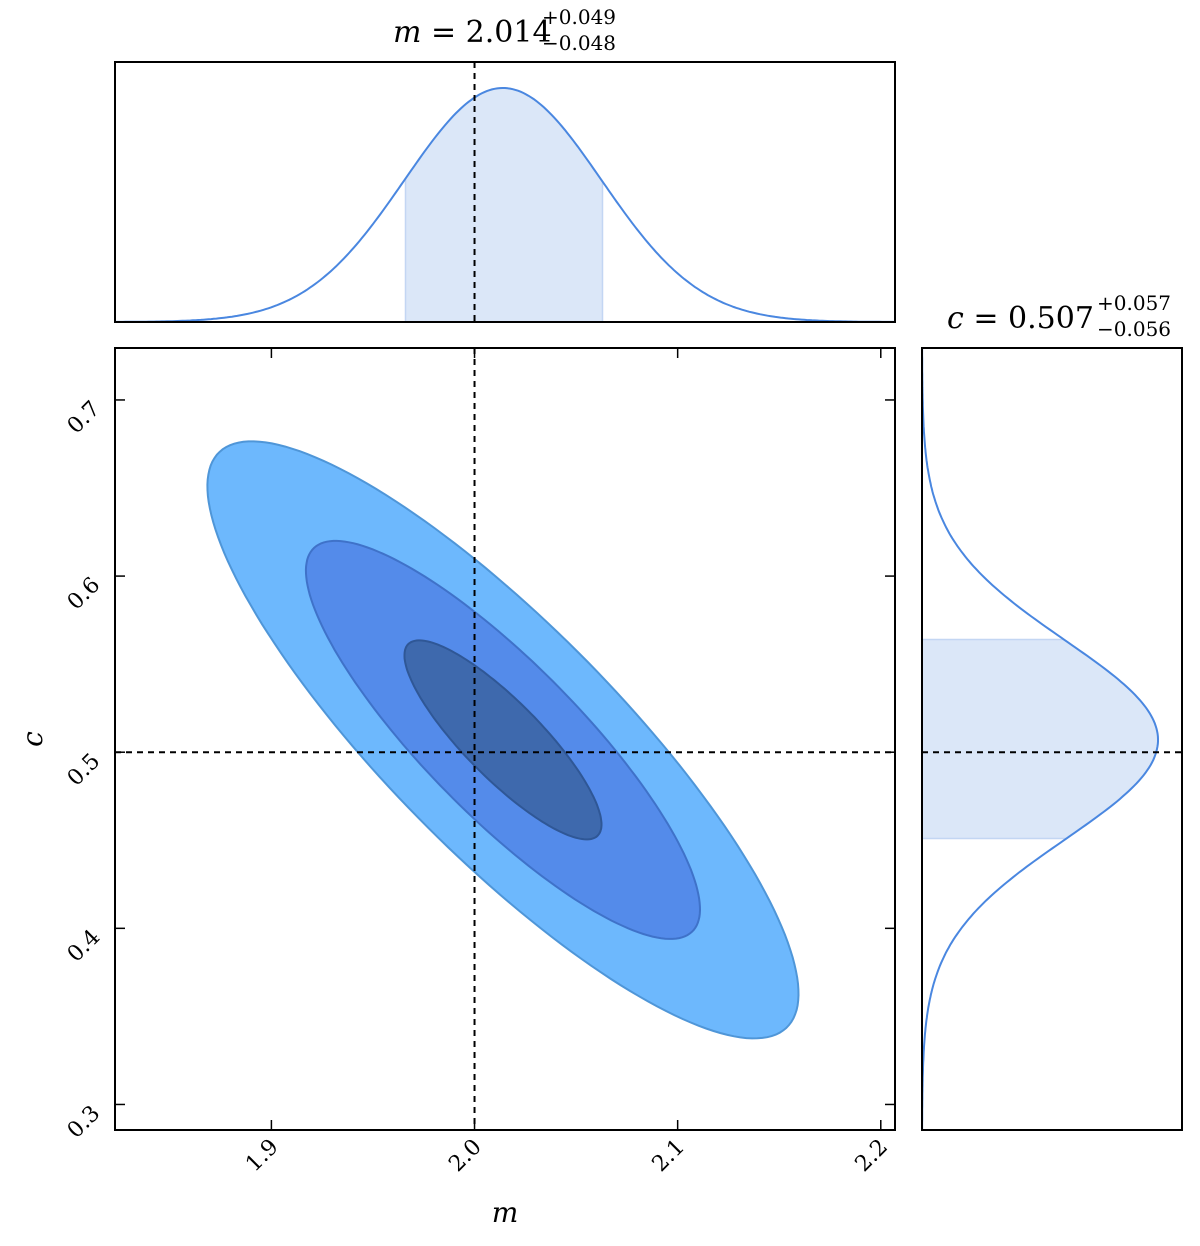  I want to click on contour-1sigma, so click(503, 740).